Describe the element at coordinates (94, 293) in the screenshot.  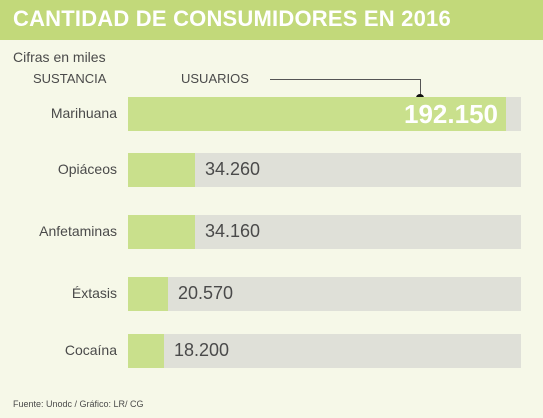
I see `category-label-extasis: Éxtasis` at that location.